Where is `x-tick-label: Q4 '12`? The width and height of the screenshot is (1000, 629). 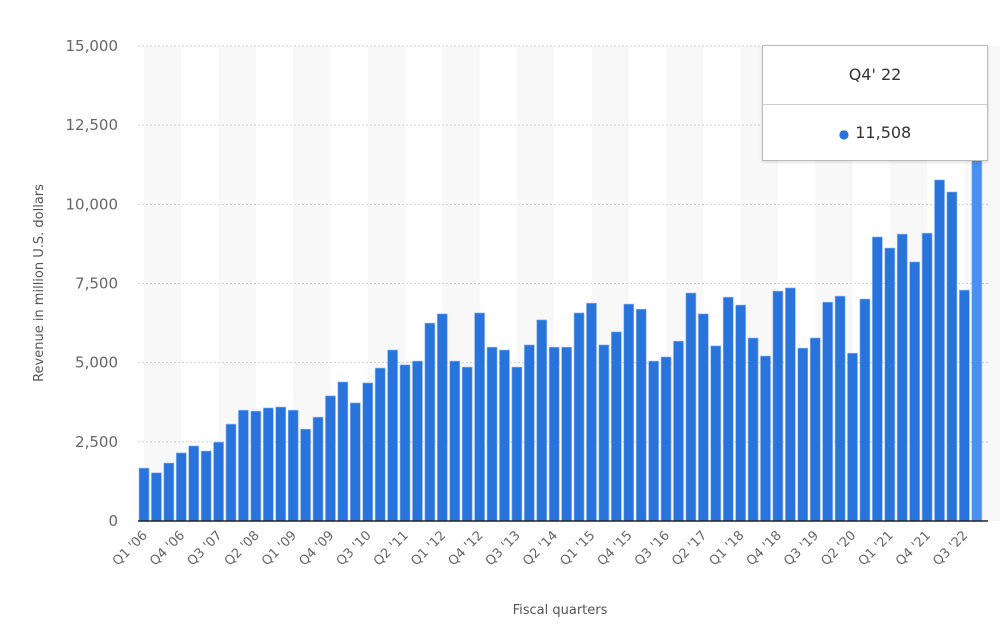
x-tick-label: Q4 '12 is located at coordinates (466, 548).